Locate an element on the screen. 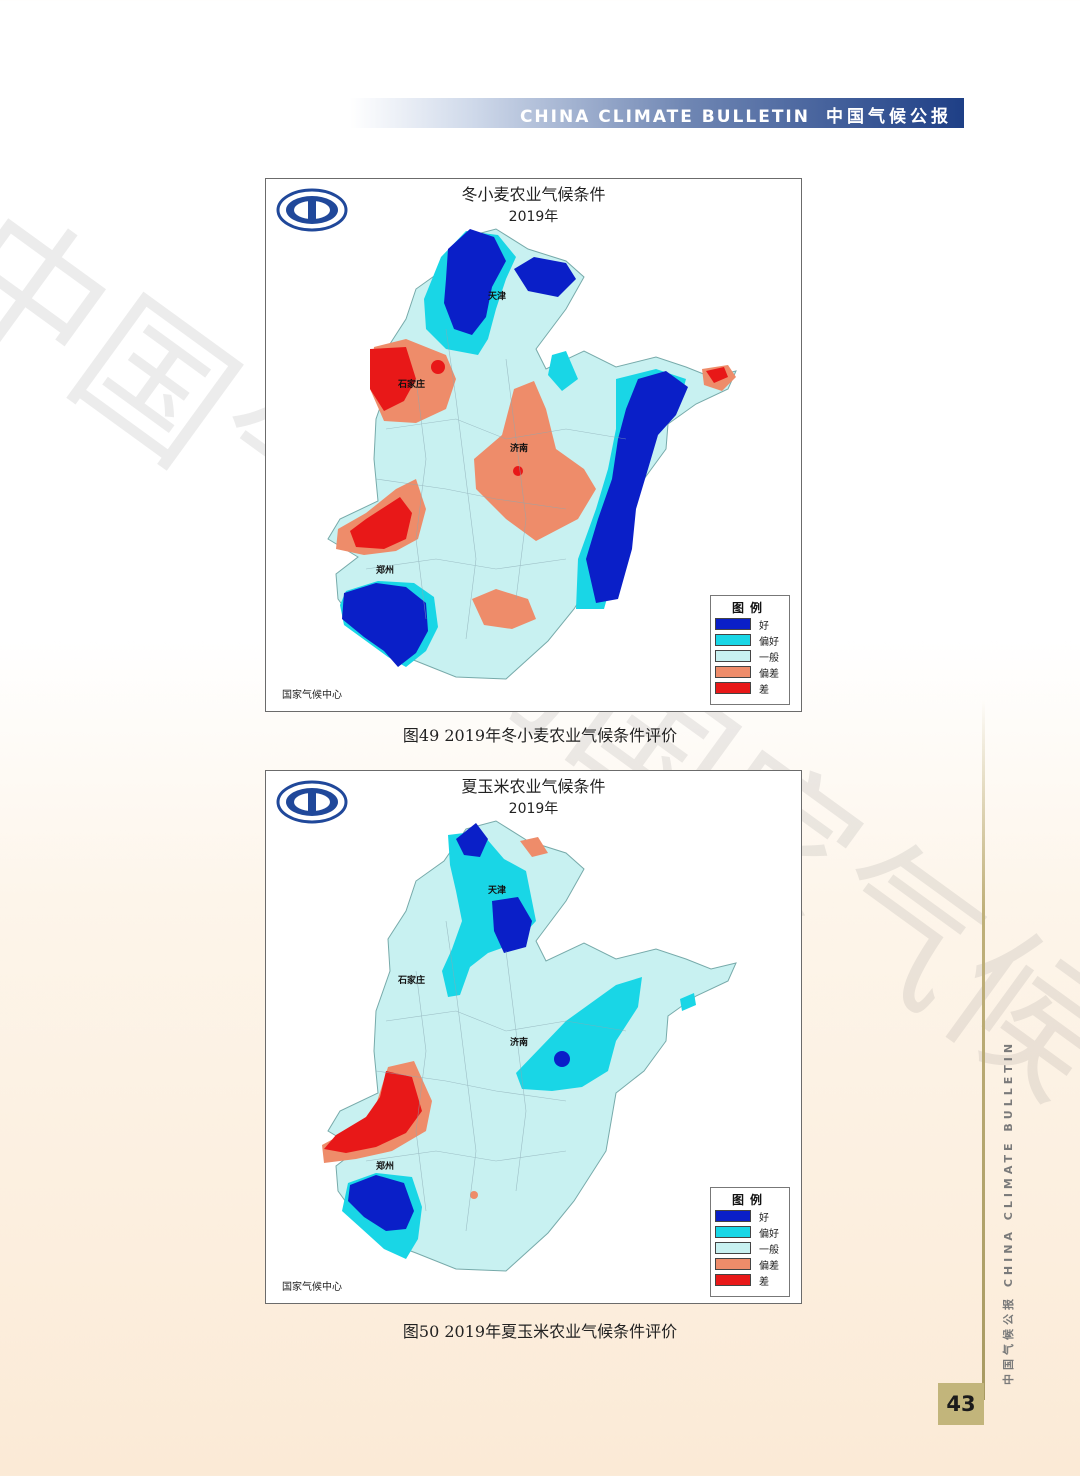 This screenshot has height=1476, width=1080. header-title-cn: 中国气候公报 is located at coordinates (889, 117).